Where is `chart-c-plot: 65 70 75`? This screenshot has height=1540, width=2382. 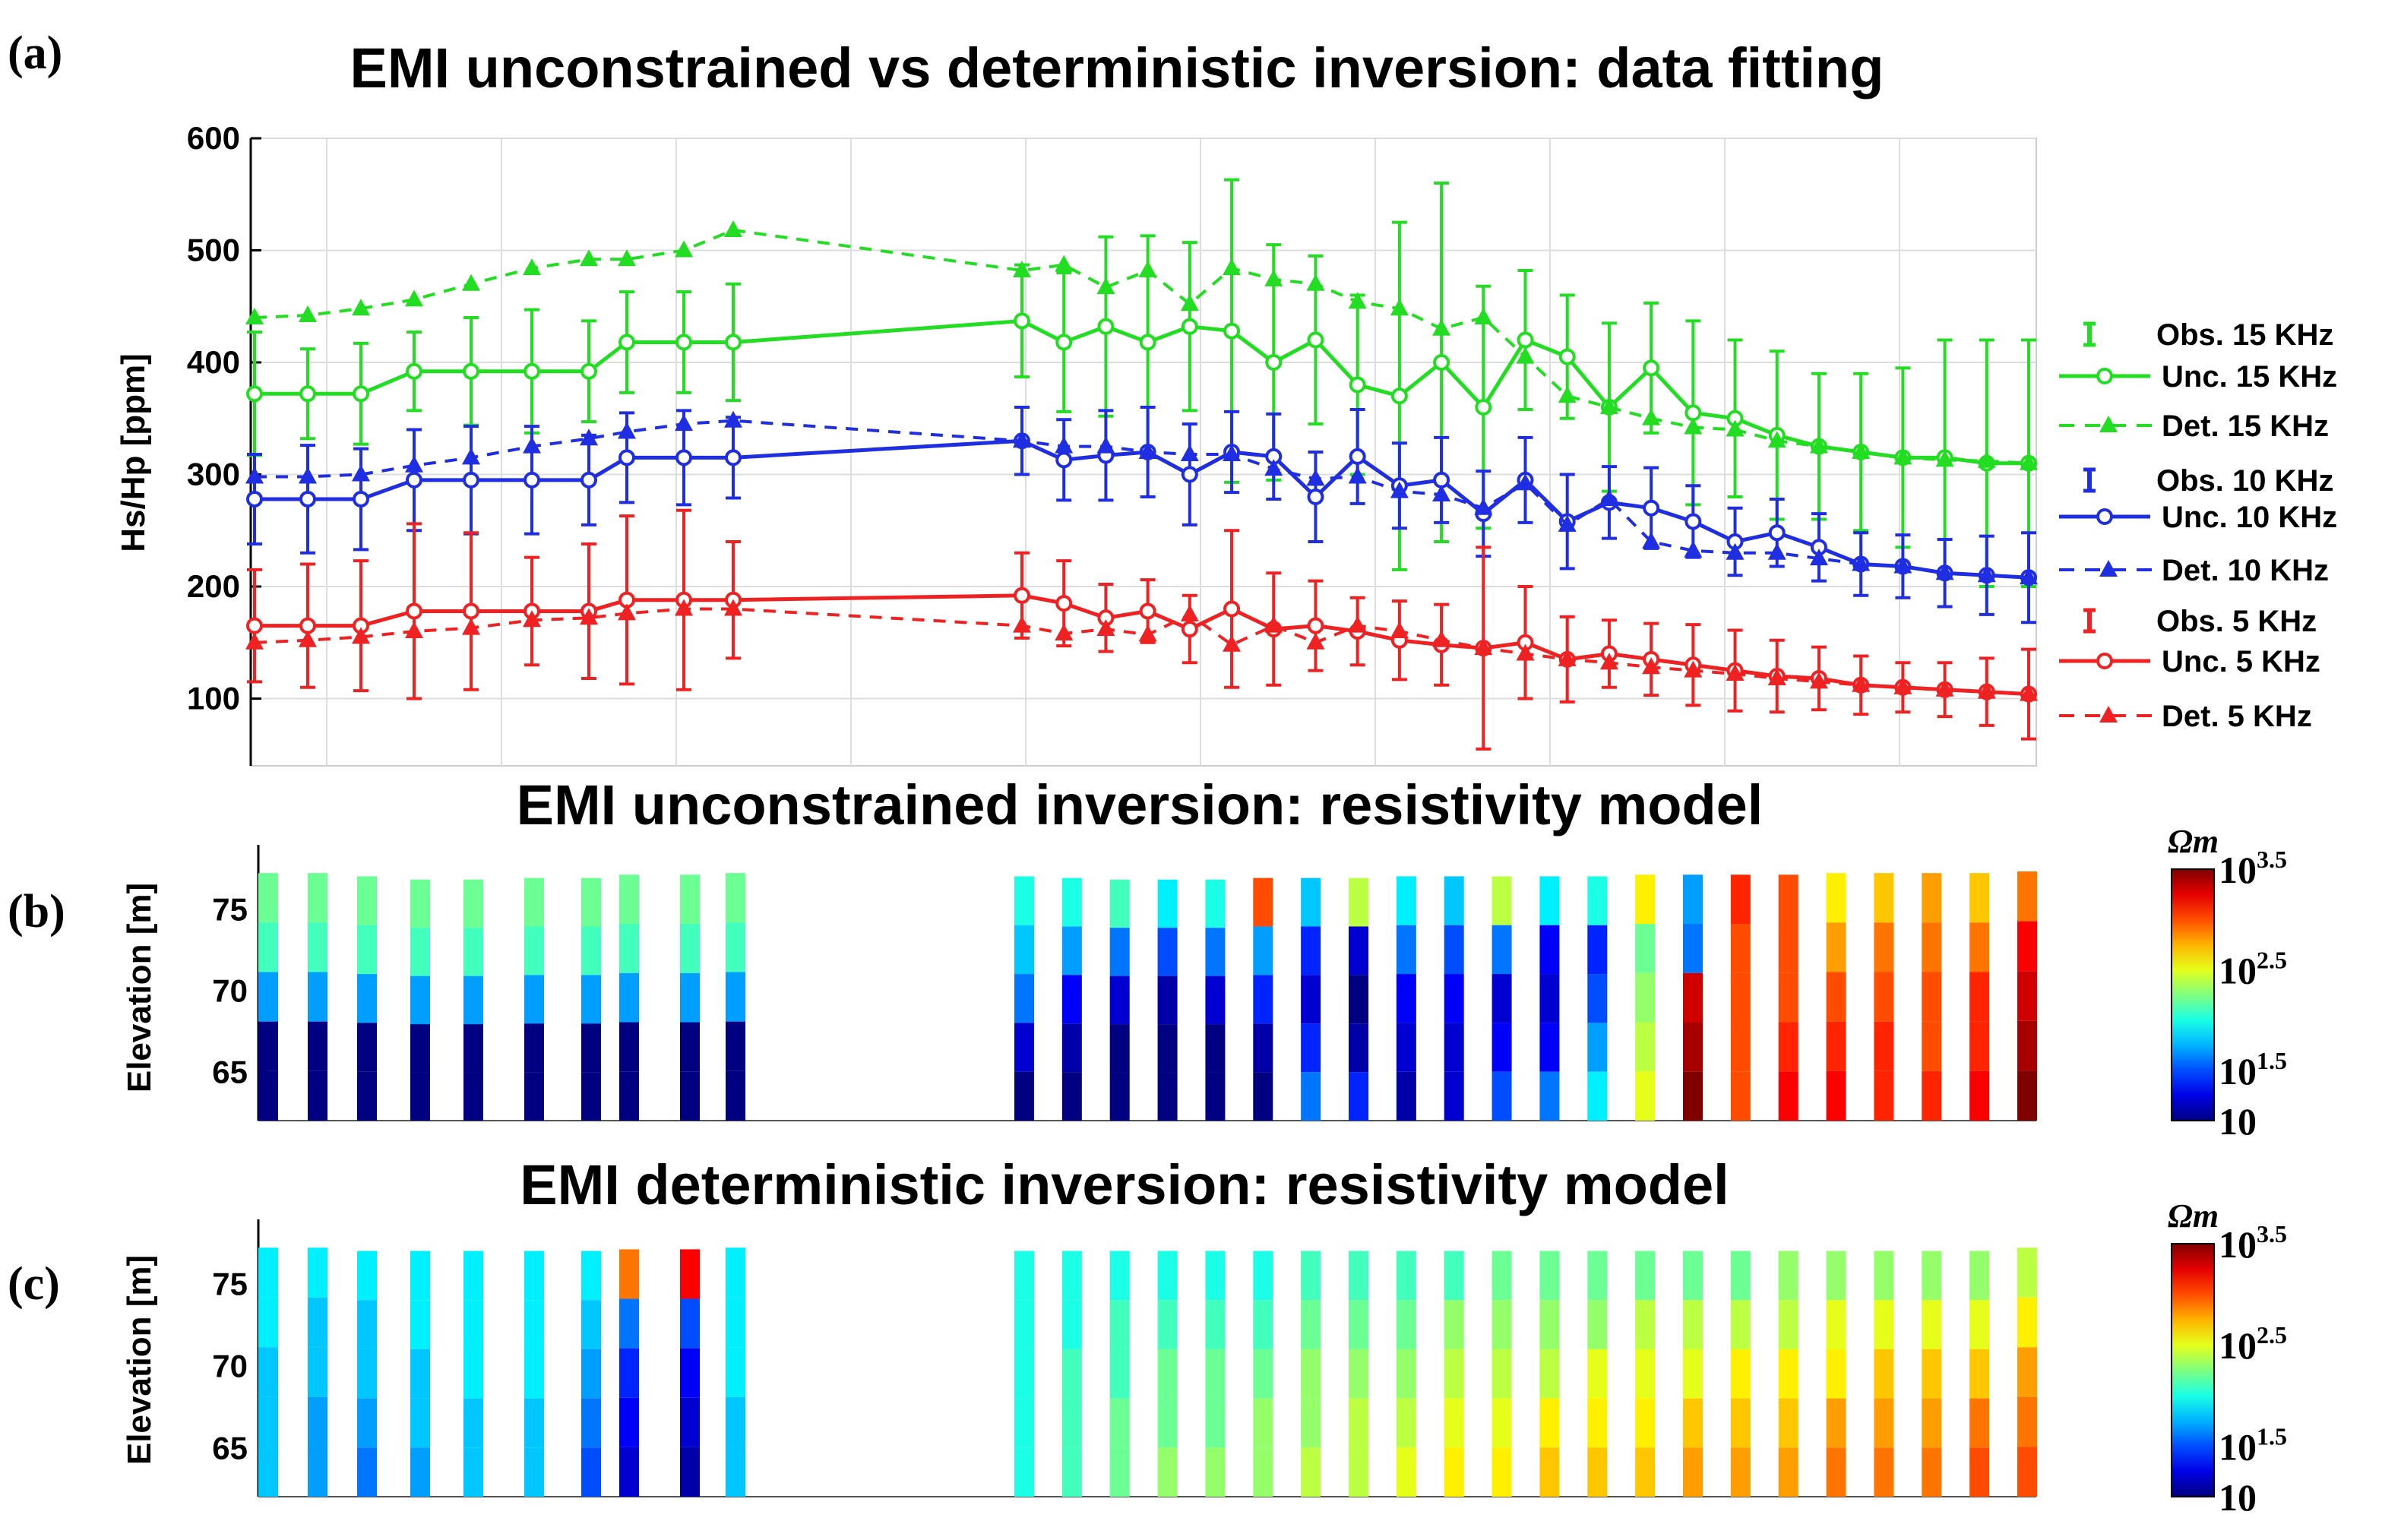
chart-c-plot: 65 70 75 is located at coordinates (1124, 1358).